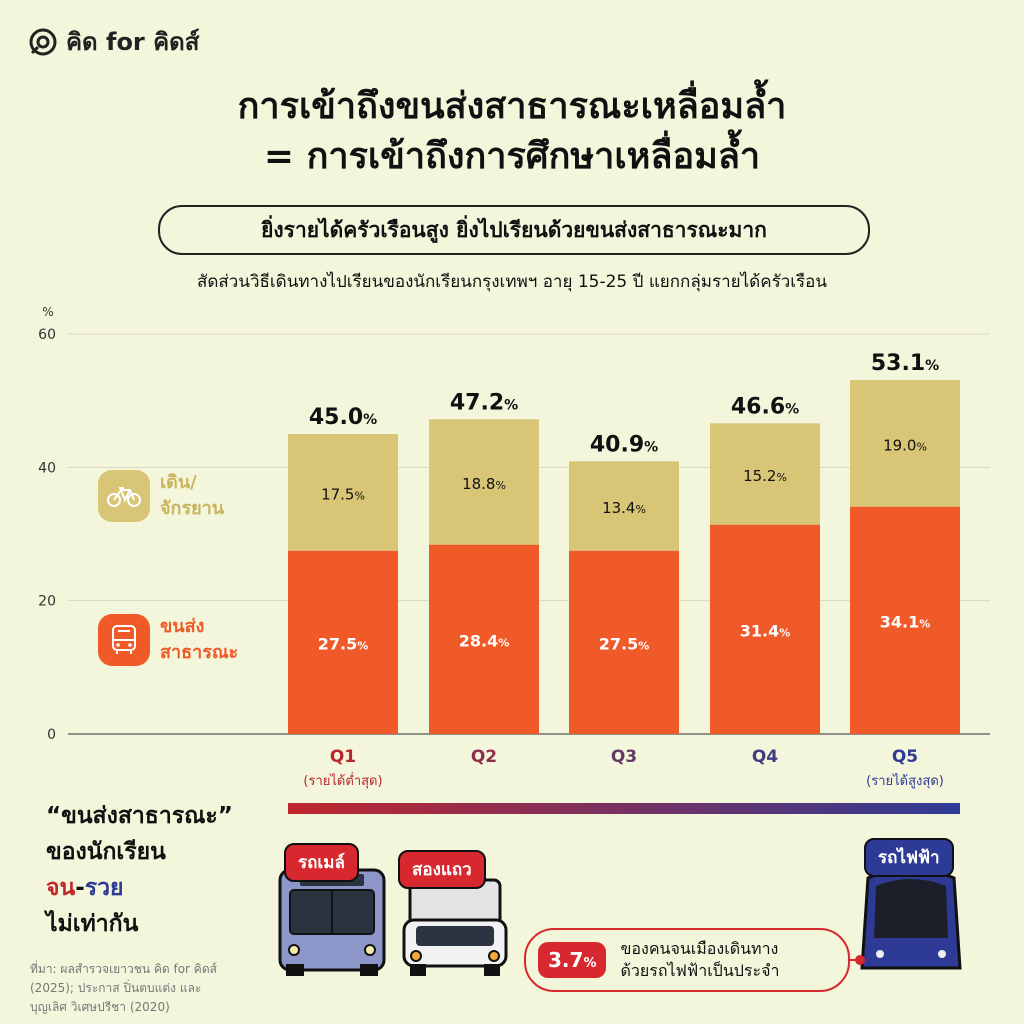 The width and height of the screenshot is (1024, 1024). I want to click on stat-line-2: ด้วยรถไฟฟ้าเป็นประจำ, so click(700, 970).